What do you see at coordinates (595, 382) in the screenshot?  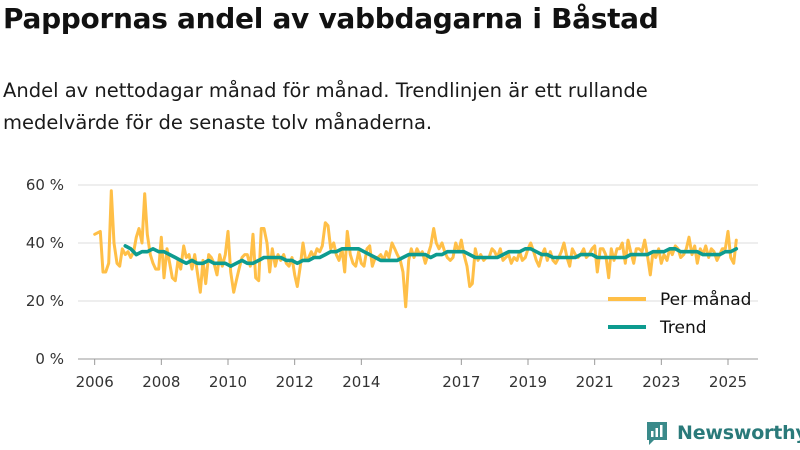 I see `x-tick-label: 2021` at bounding box center [595, 382].